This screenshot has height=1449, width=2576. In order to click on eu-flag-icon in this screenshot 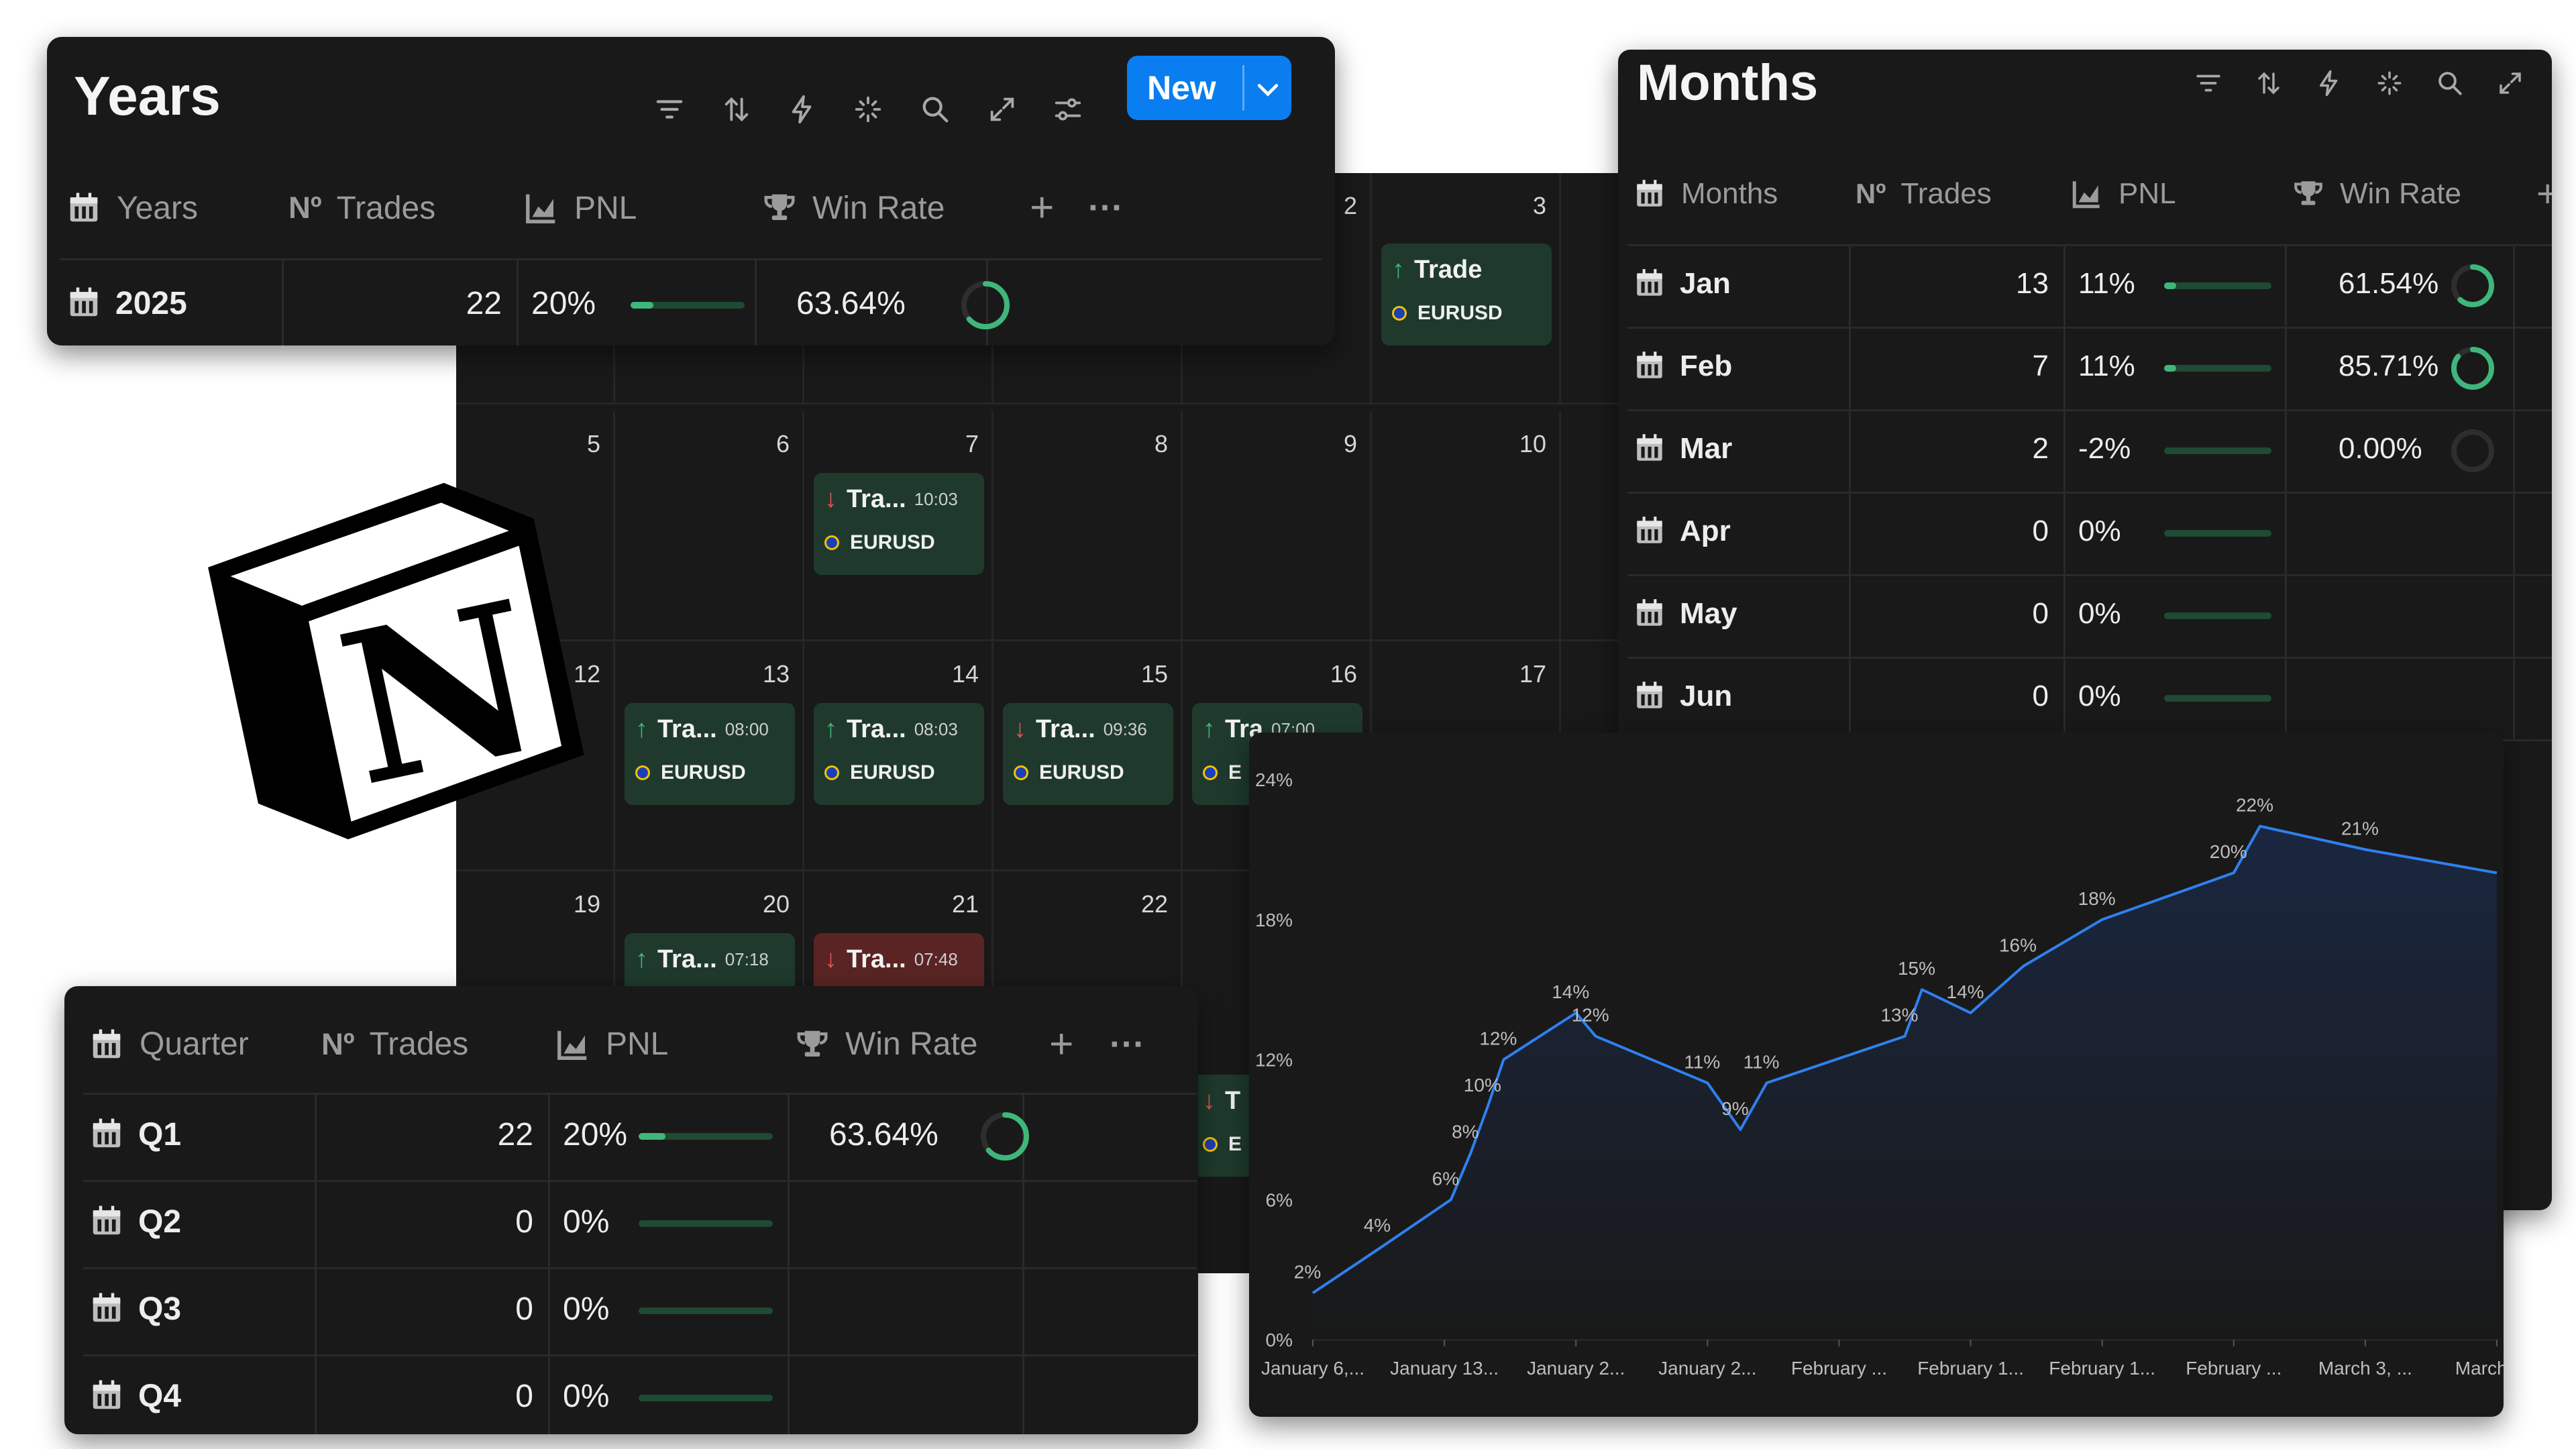, I will do `click(642, 772)`.